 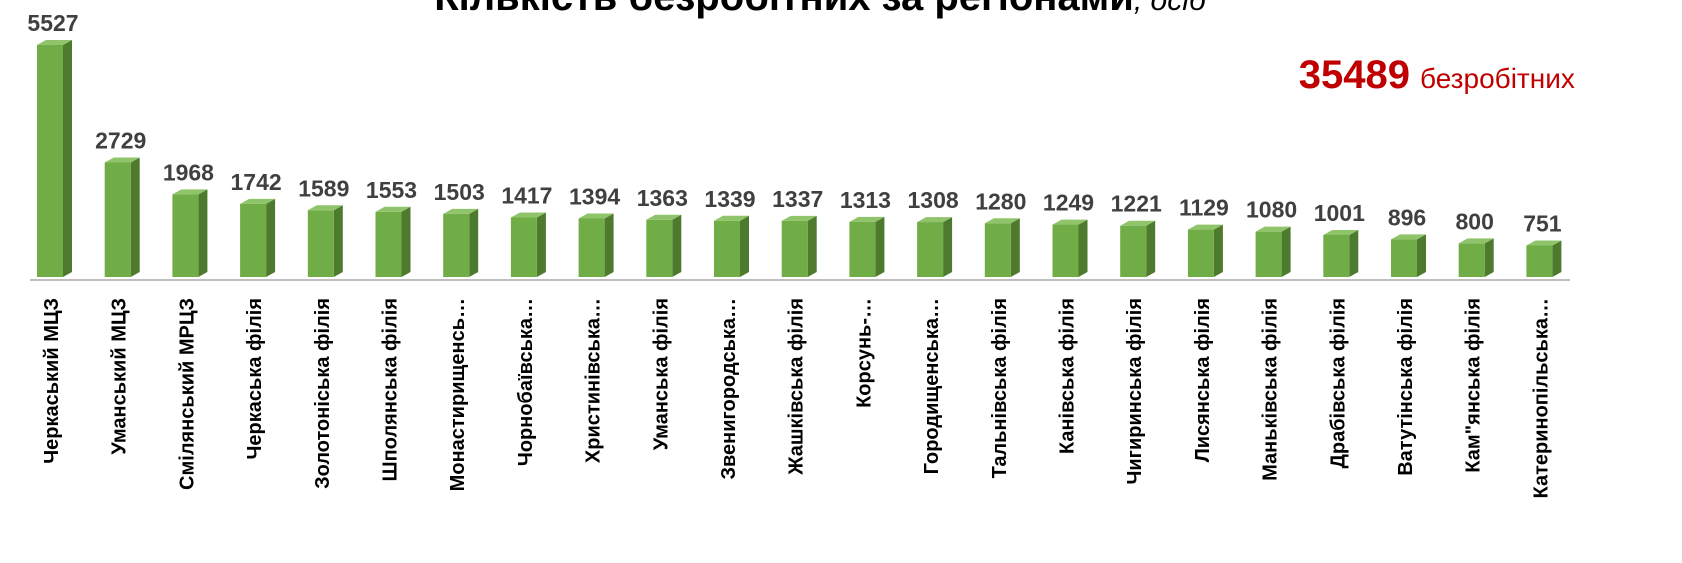 I want to click on data-label: 1968, so click(x=188, y=172).